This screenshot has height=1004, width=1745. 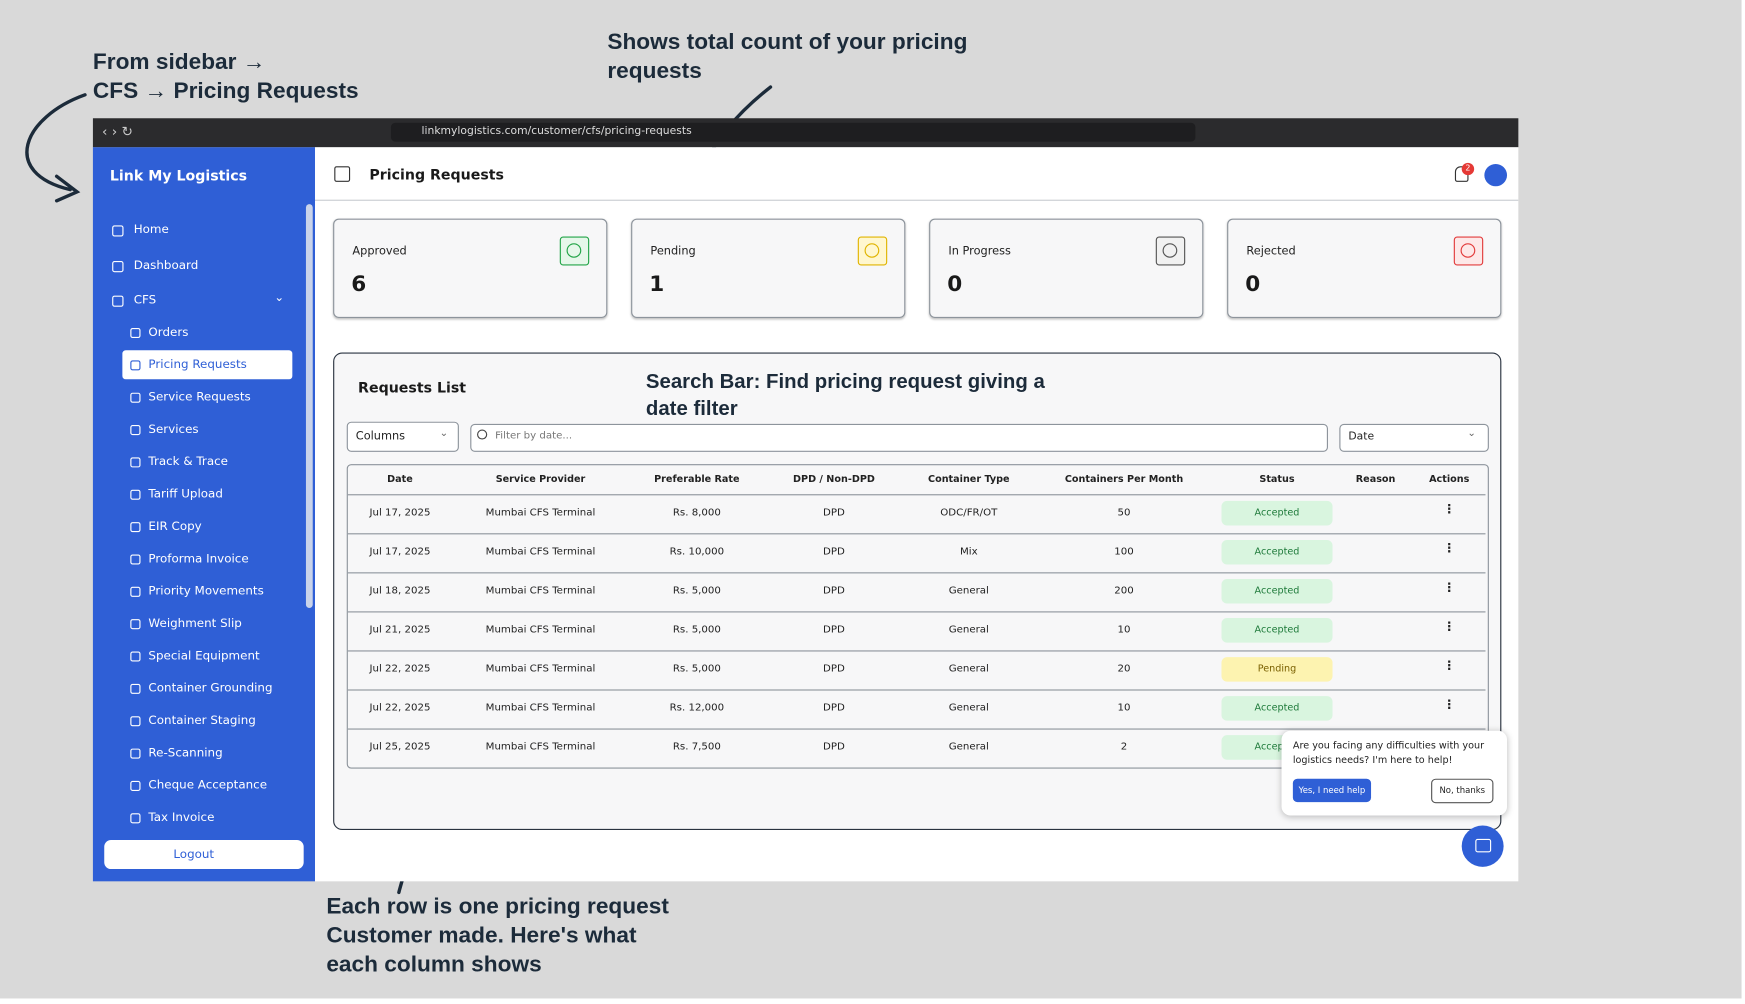 What do you see at coordinates (195, 623) in the screenshot?
I see `nav-subitem: Weighment Slip` at bounding box center [195, 623].